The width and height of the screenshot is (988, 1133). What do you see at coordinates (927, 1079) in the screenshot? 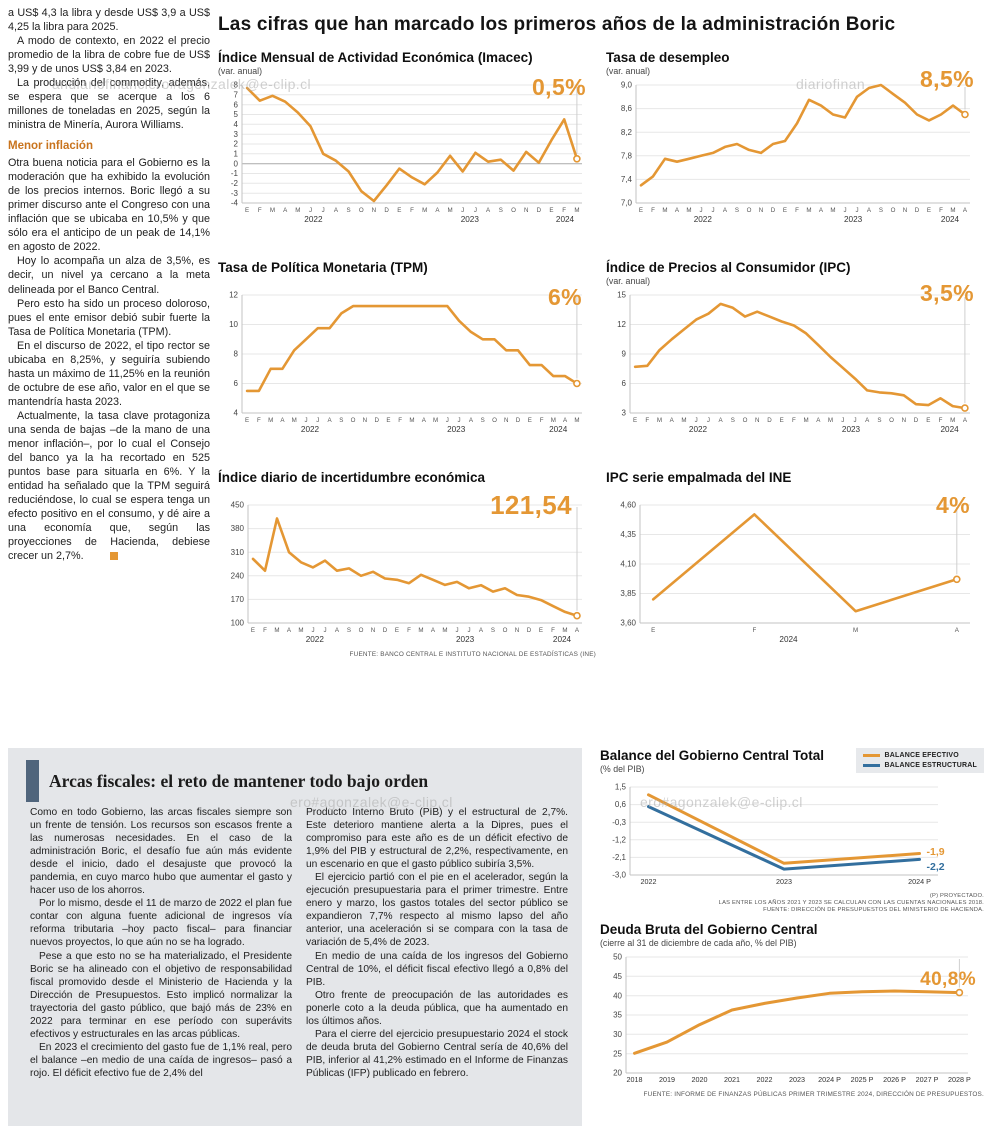
I see `svg-text: 2027 P` at bounding box center [927, 1079].